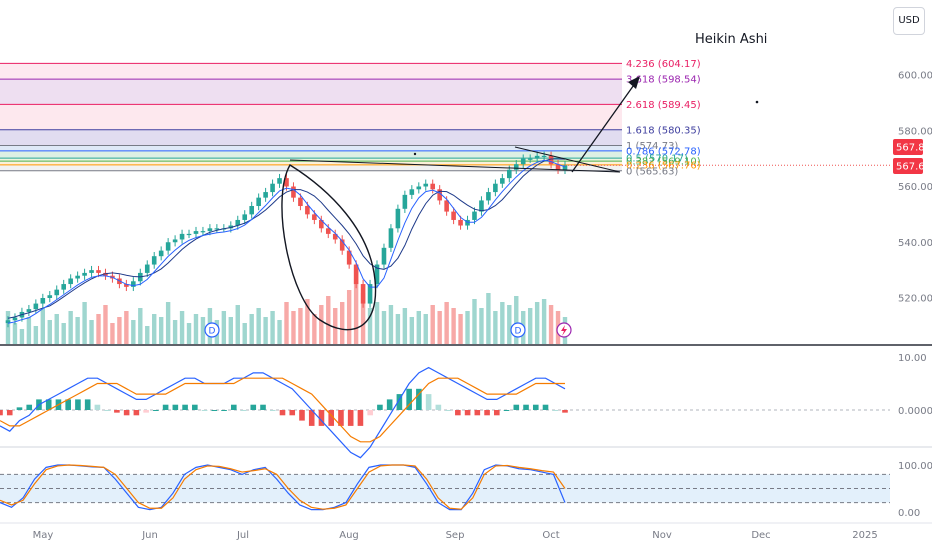  What do you see at coordinates (909, 21) in the screenshot?
I see `currency-button: USD` at bounding box center [909, 21].